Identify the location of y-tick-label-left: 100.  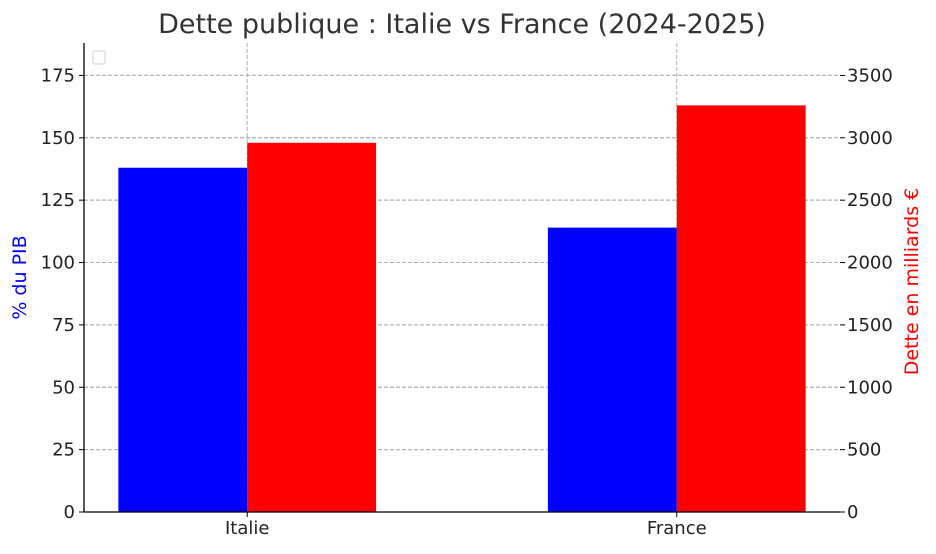
(58, 263).